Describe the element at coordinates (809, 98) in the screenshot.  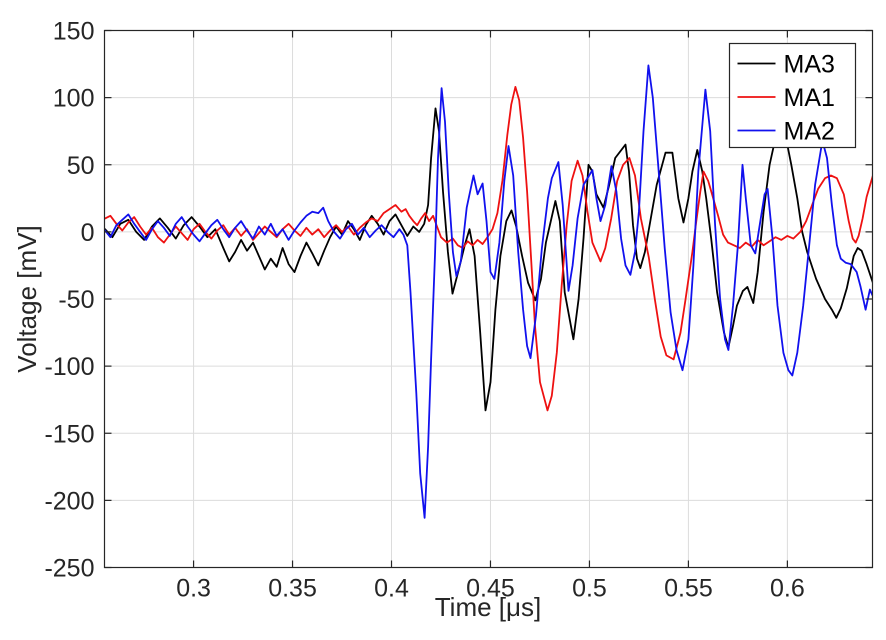
I see `legend-label: MA1` at that location.